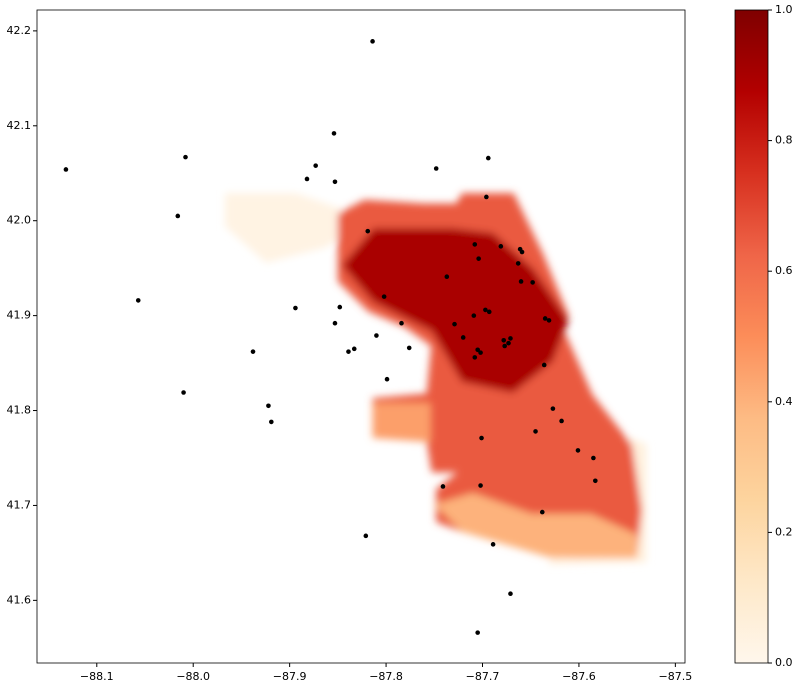 This screenshot has height=691, width=796. What do you see at coordinates (19, 599) in the screenshot?
I see `y-tick-label: 41.6` at bounding box center [19, 599].